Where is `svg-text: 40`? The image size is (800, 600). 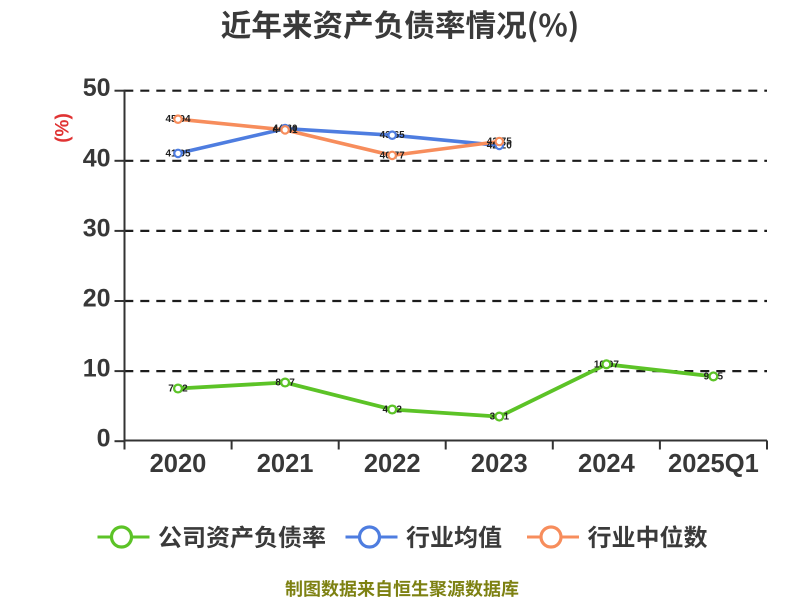
svg-text: 40 is located at coordinates (97, 158).